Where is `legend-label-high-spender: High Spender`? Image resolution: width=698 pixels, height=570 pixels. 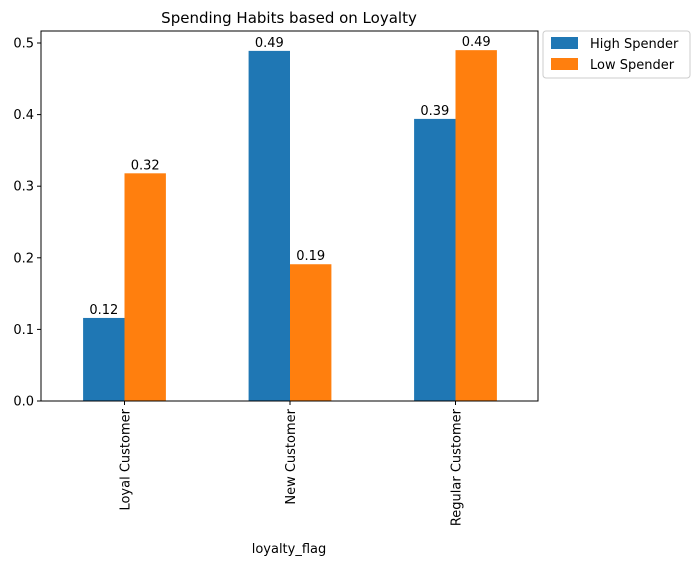
legend-label-high-spender: High Spender is located at coordinates (634, 44).